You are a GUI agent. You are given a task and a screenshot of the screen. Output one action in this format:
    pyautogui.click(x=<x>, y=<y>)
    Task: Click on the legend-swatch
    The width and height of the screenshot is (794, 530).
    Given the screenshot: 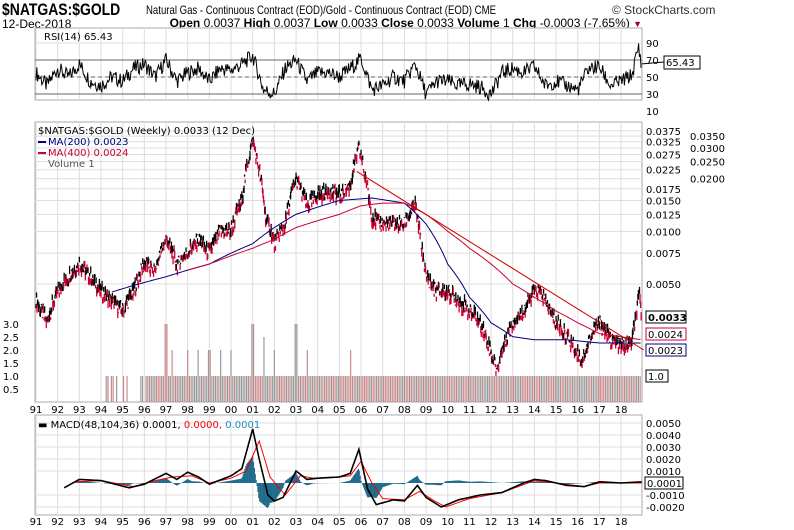 What is the action you would take?
    pyautogui.click(x=42, y=153)
    